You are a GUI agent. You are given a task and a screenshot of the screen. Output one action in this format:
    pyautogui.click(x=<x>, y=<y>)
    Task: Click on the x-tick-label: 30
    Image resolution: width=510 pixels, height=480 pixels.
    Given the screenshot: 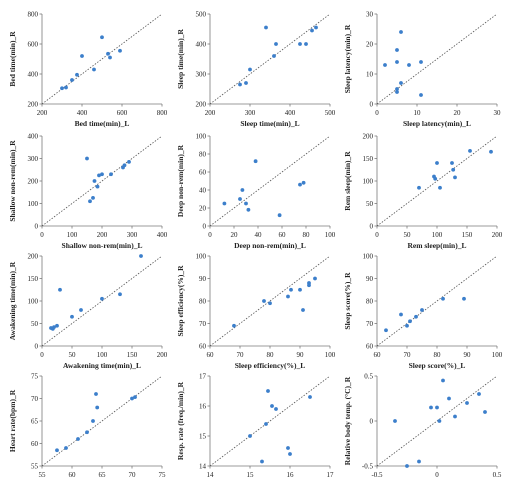 What is the action you would take?
    pyautogui.click(x=498, y=113)
    